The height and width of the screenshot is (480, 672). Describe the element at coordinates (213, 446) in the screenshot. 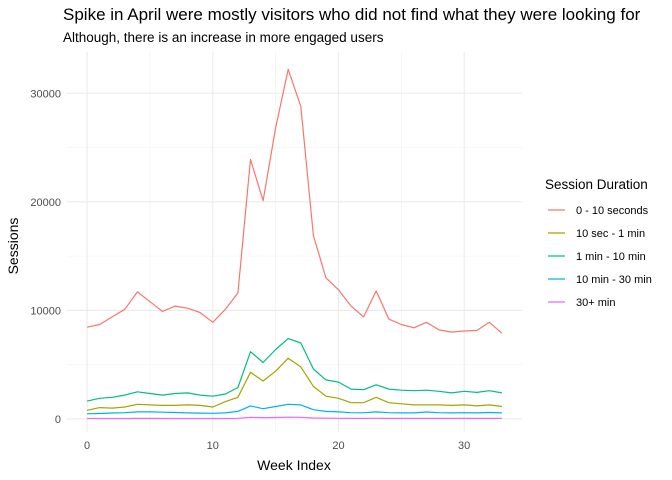

I see `x-tick-label: 10` at that location.